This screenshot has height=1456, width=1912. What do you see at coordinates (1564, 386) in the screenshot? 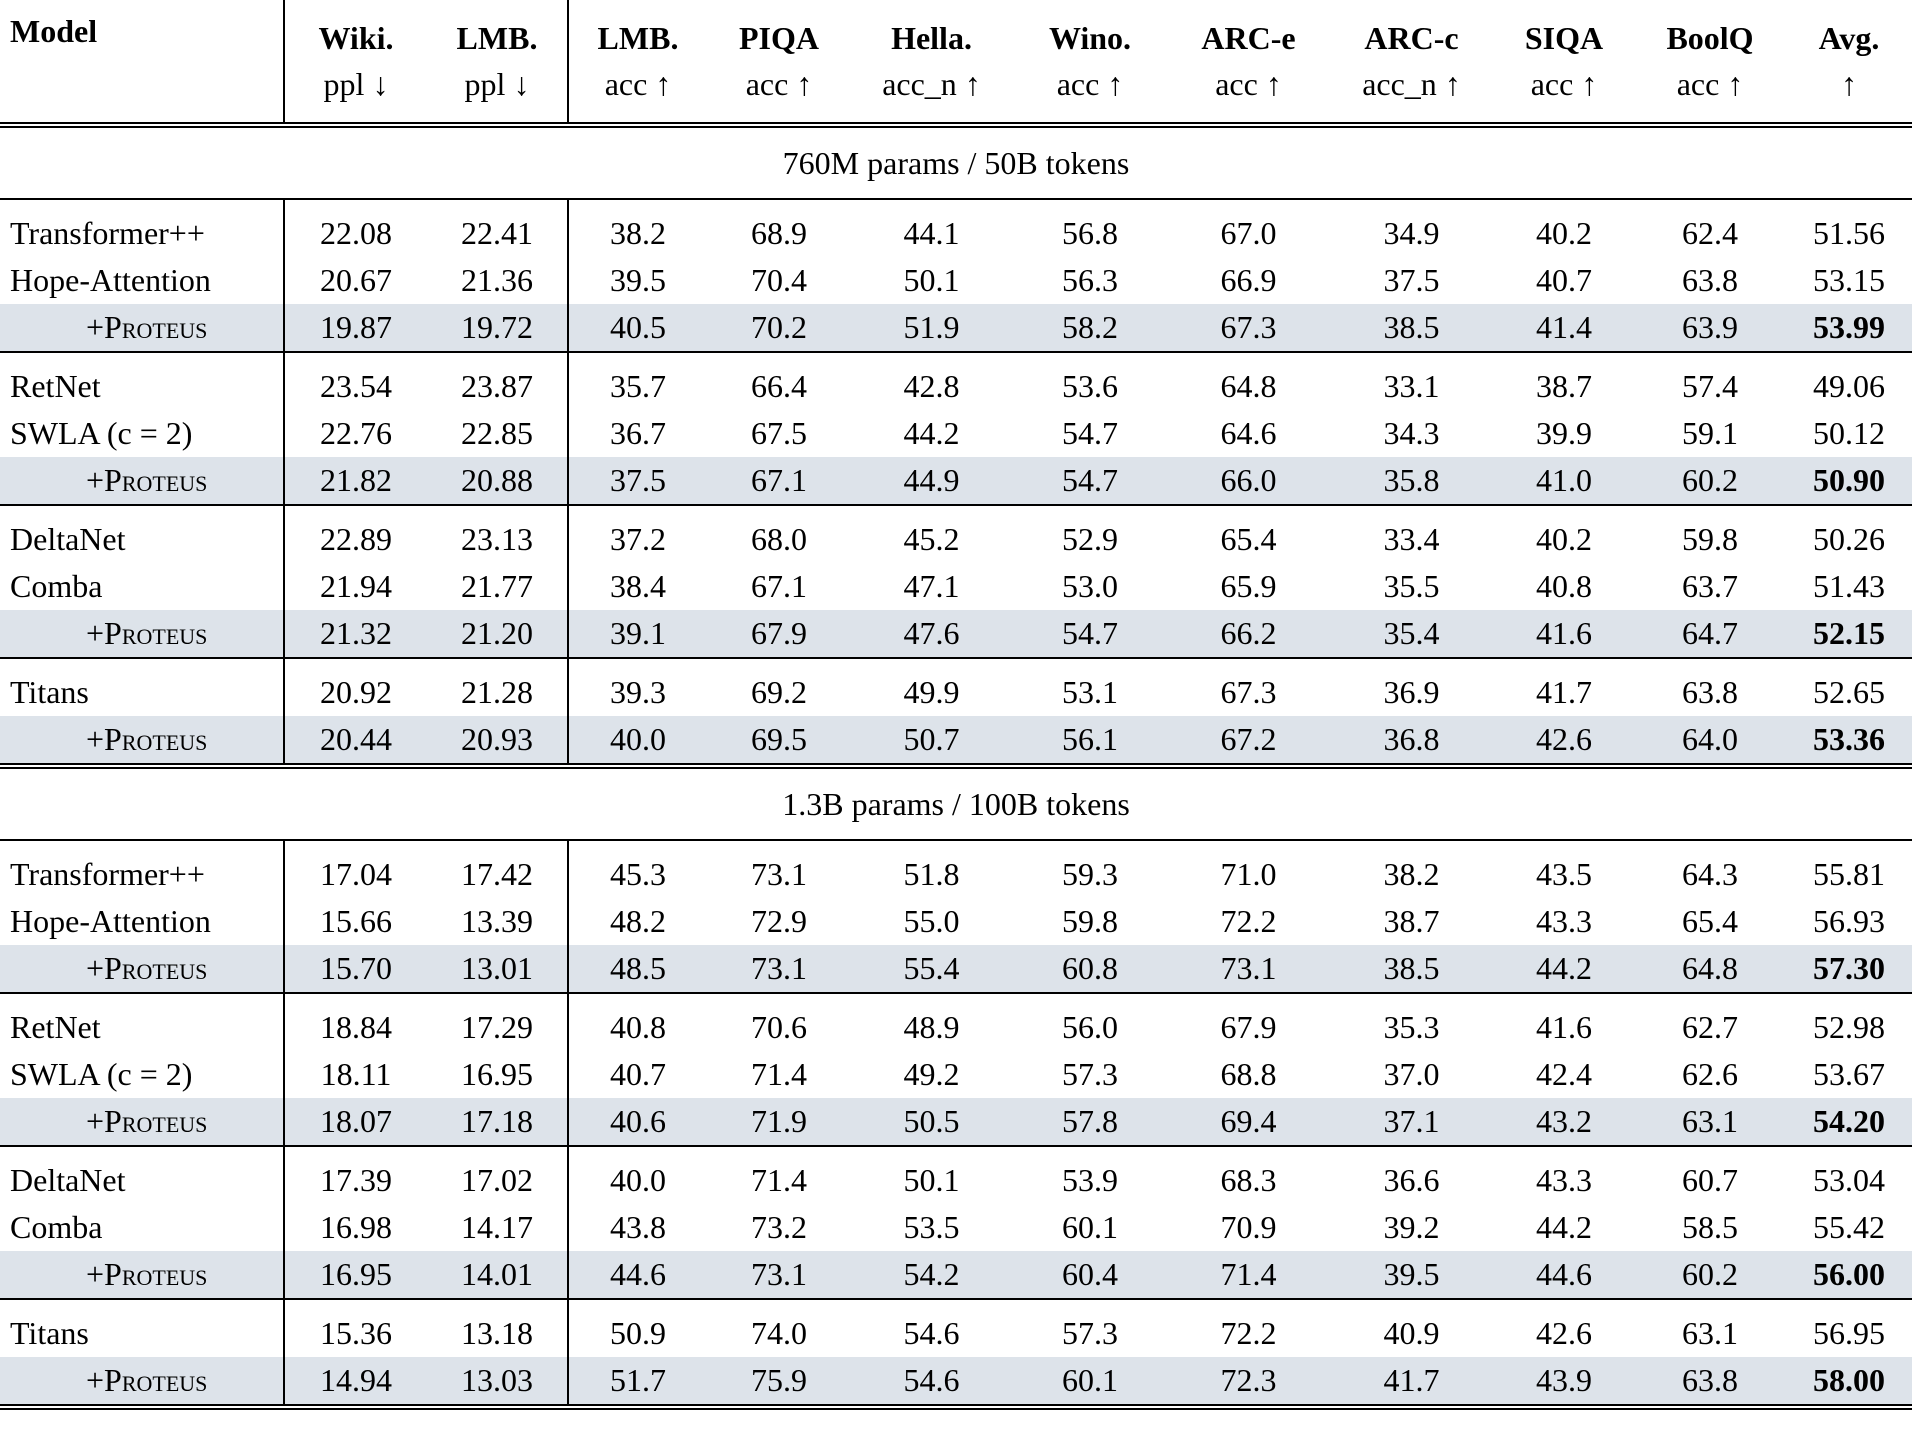
I see `value-cell: 38.7` at bounding box center [1564, 386].